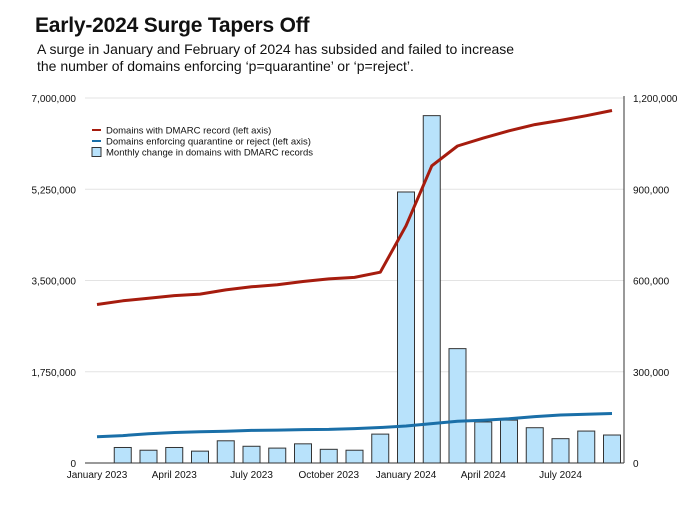 Image resolution: width=700 pixels, height=508 pixels. Describe the element at coordinates (651, 190) in the screenshot. I see `right-tick-label: 900,000` at that location.